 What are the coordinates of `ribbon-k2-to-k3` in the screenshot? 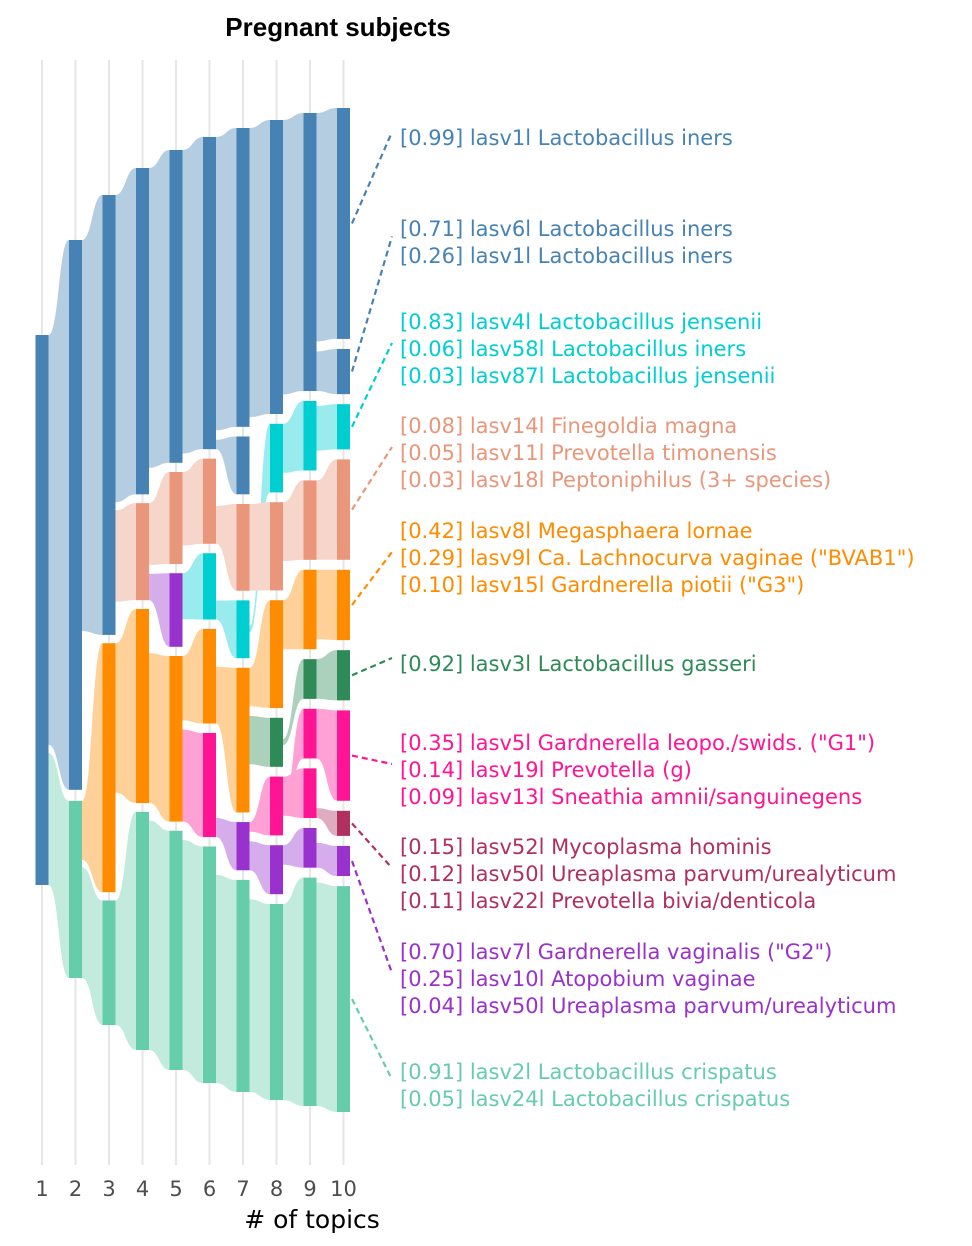 It's located at (92, 768).